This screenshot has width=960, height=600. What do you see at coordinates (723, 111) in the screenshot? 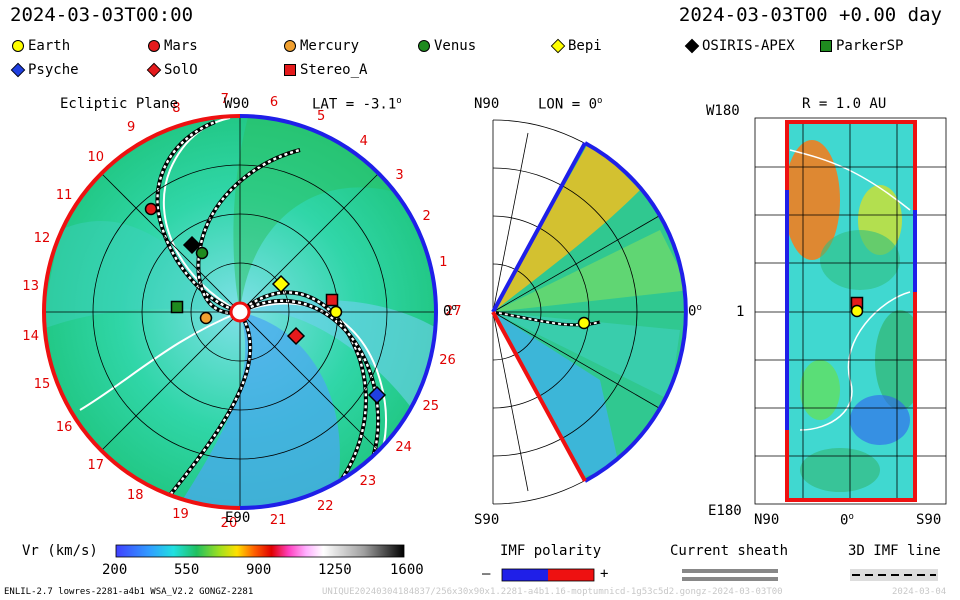
I see `radial-top-label: W180` at bounding box center [723, 111].